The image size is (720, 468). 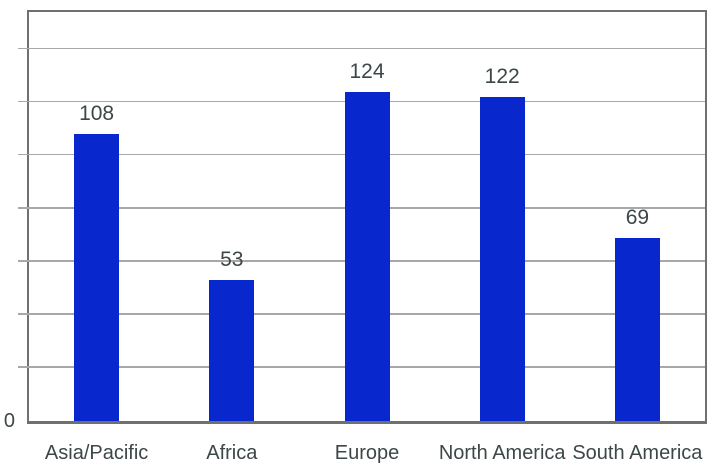 What do you see at coordinates (232, 453) in the screenshot?
I see `x-axis-label-africa: Africa` at bounding box center [232, 453].